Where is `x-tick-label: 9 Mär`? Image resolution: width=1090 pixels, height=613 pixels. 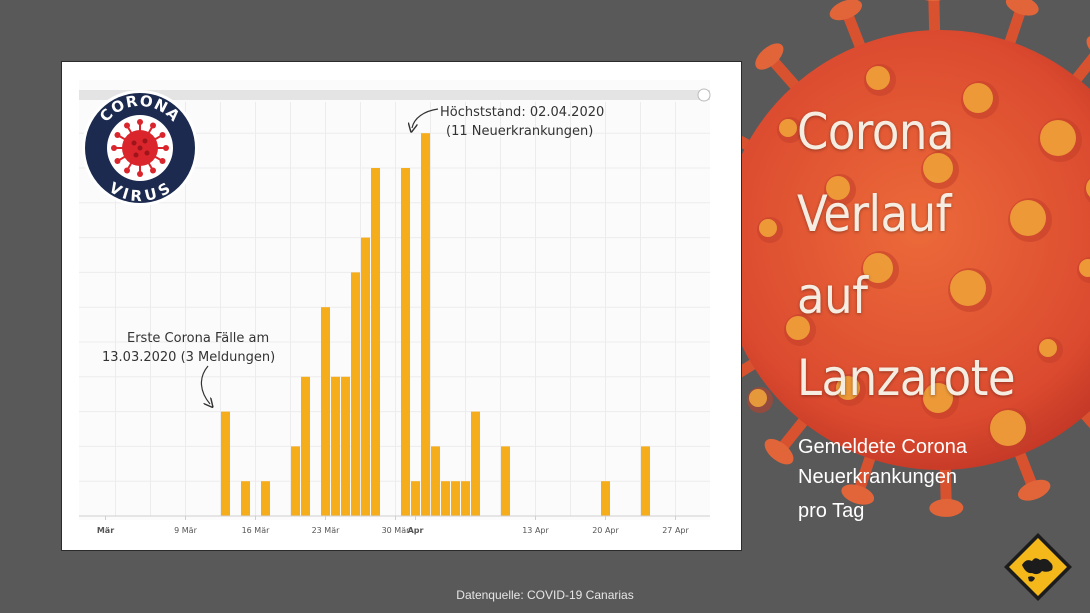 x-tick-label: 9 Mär is located at coordinates (185, 530).